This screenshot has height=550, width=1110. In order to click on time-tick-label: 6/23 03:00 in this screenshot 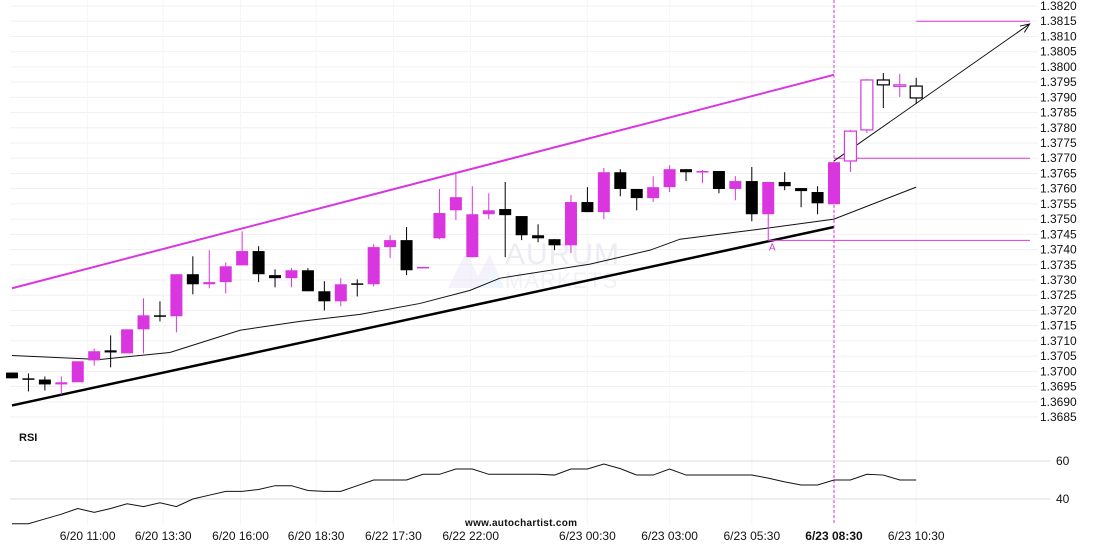, I will do `click(669, 536)`.